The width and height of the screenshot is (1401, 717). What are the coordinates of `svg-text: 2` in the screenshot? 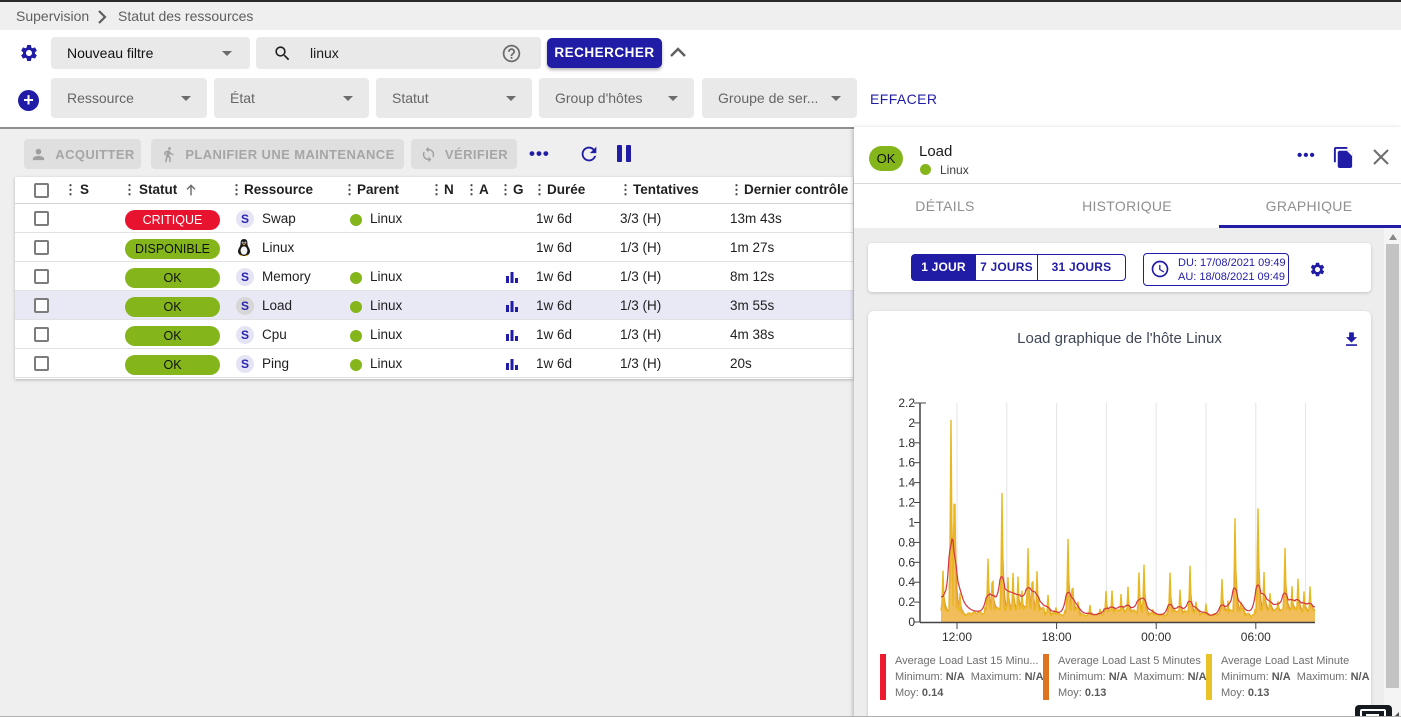 It's located at (911, 423).